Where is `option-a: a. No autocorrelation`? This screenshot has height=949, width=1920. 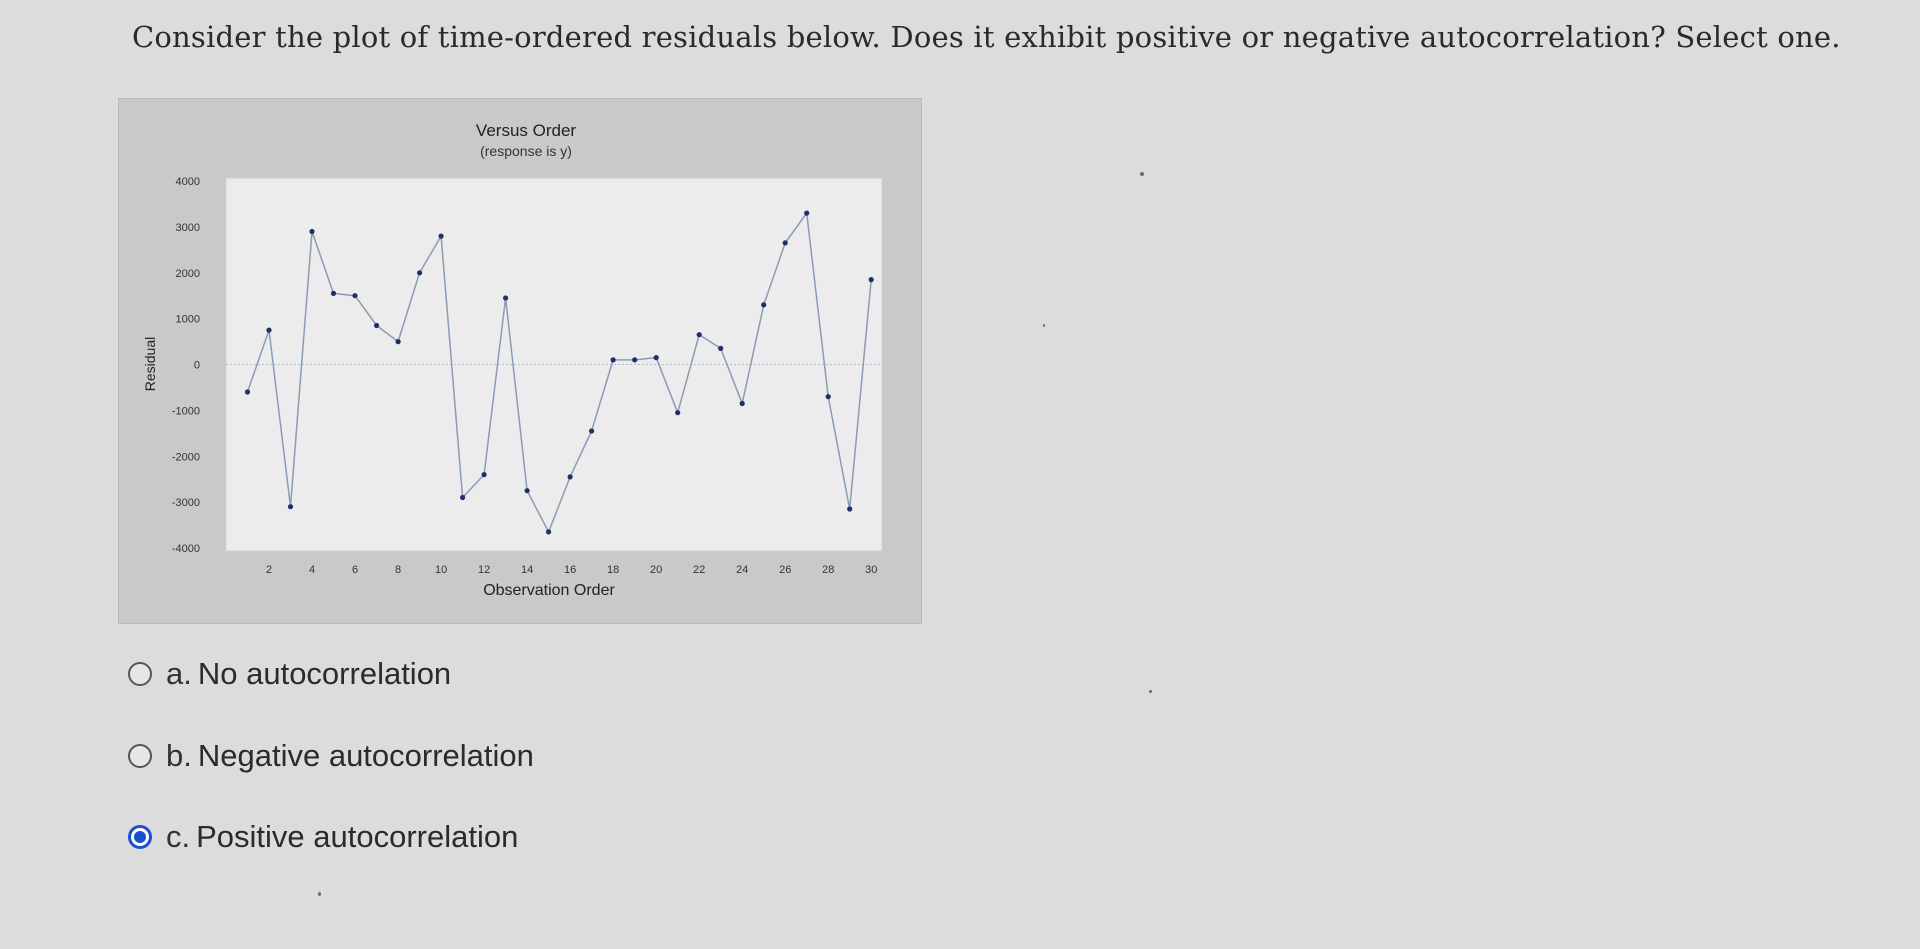 option-a: a. No autocorrelation is located at coordinates (289, 674).